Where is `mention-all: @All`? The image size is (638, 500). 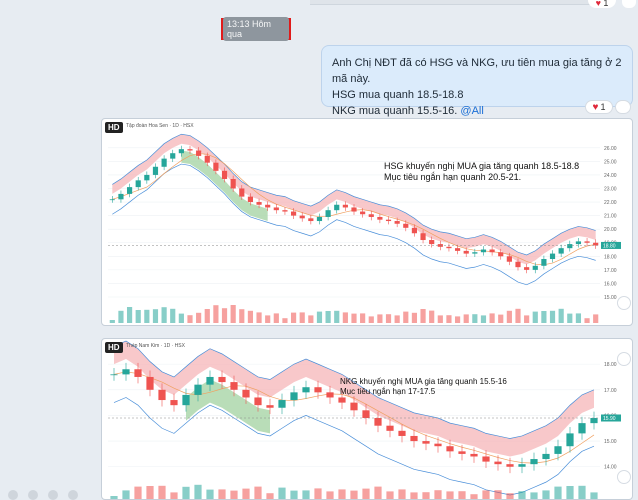 mention-all: @All is located at coordinates (472, 111).